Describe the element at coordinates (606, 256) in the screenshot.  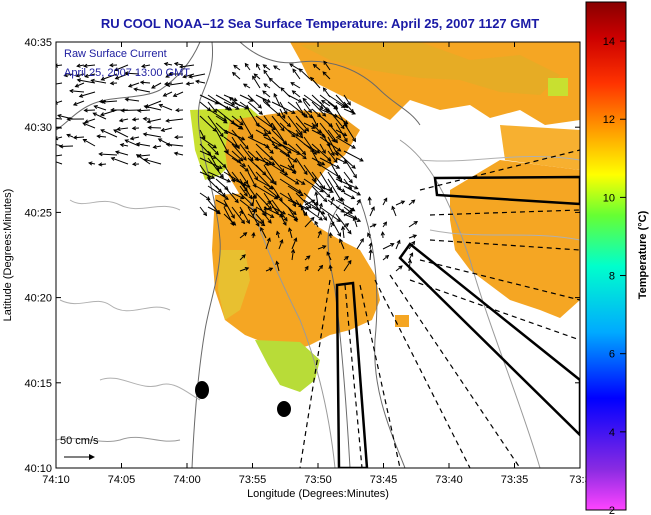
I see `colorbar` at that location.